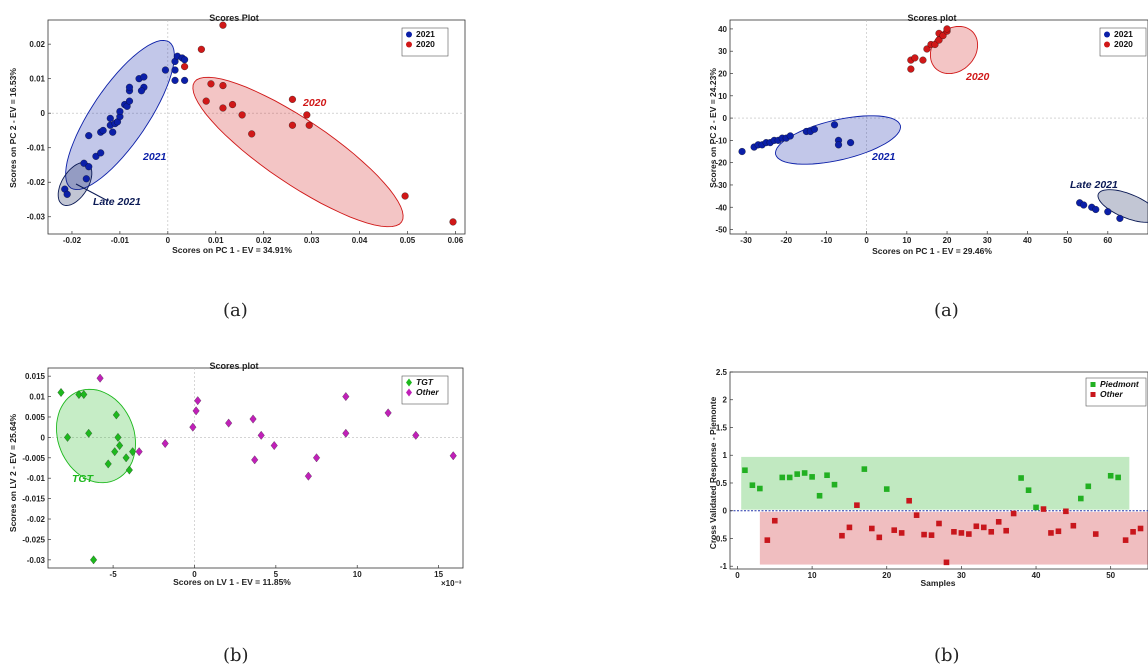 This screenshot has width=1148, height=669. What do you see at coordinates (451, 583) in the screenshot?
I see `x-exponent-label: ×10⁻³` at bounding box center [451, 583].